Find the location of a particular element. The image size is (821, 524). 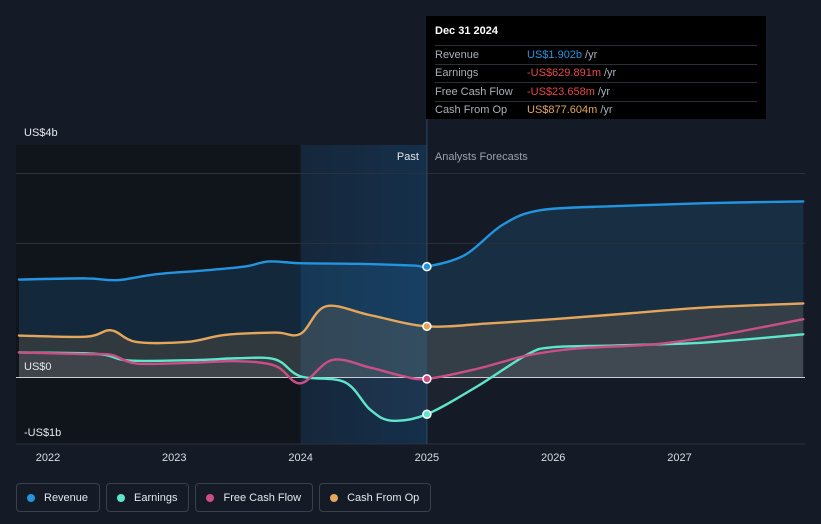

legend-item-free-cash-flow: Free Cash Flow is located at coordinates (254, 497).